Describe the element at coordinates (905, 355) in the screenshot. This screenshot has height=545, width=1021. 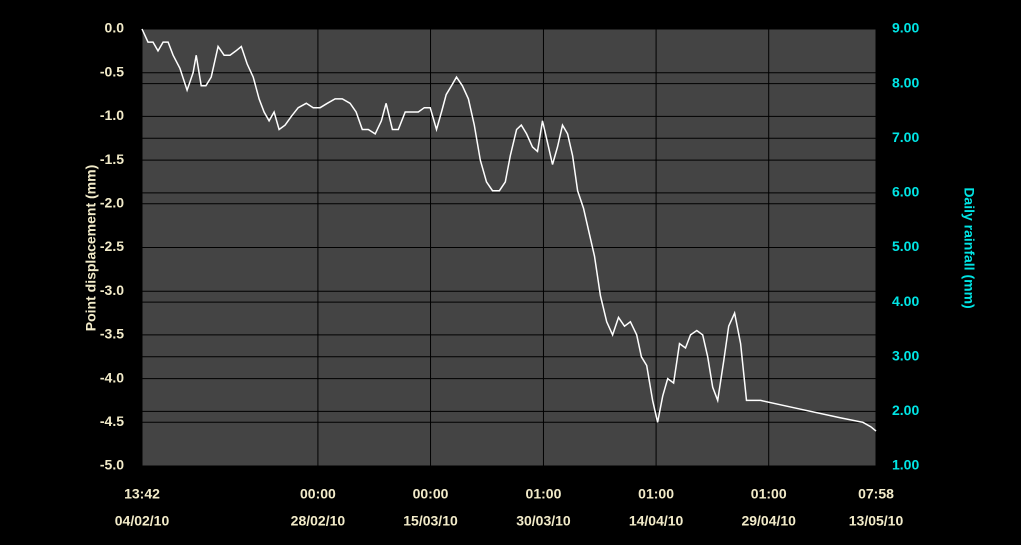
I see `y2-tick-label: 3.00` at that location.